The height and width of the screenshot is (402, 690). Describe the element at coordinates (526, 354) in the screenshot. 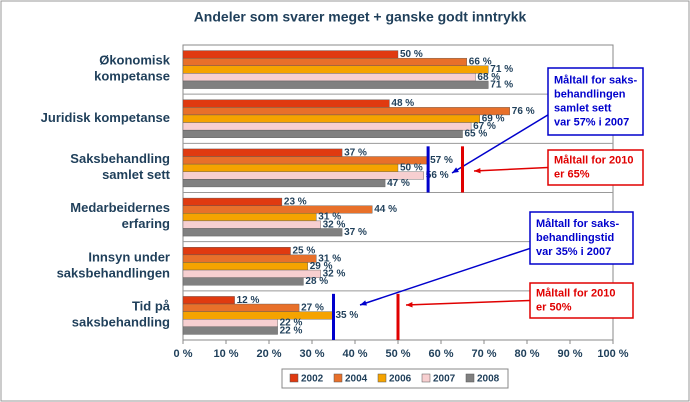

I see `x-tick-label: 80 %` at that location.